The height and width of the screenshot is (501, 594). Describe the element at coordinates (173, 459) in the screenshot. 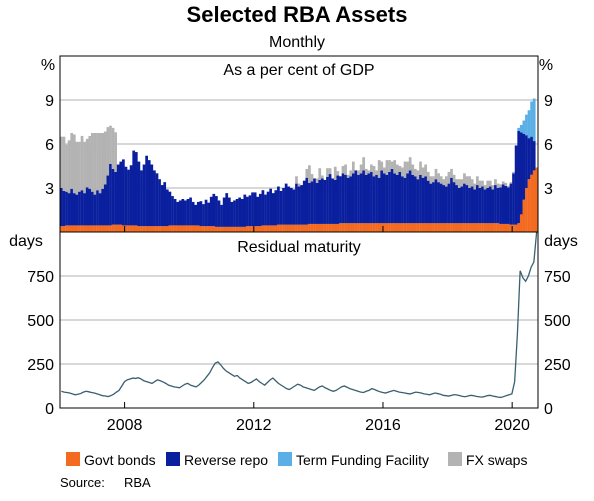

I see `legend-swatch-reverse-repo` at that location.